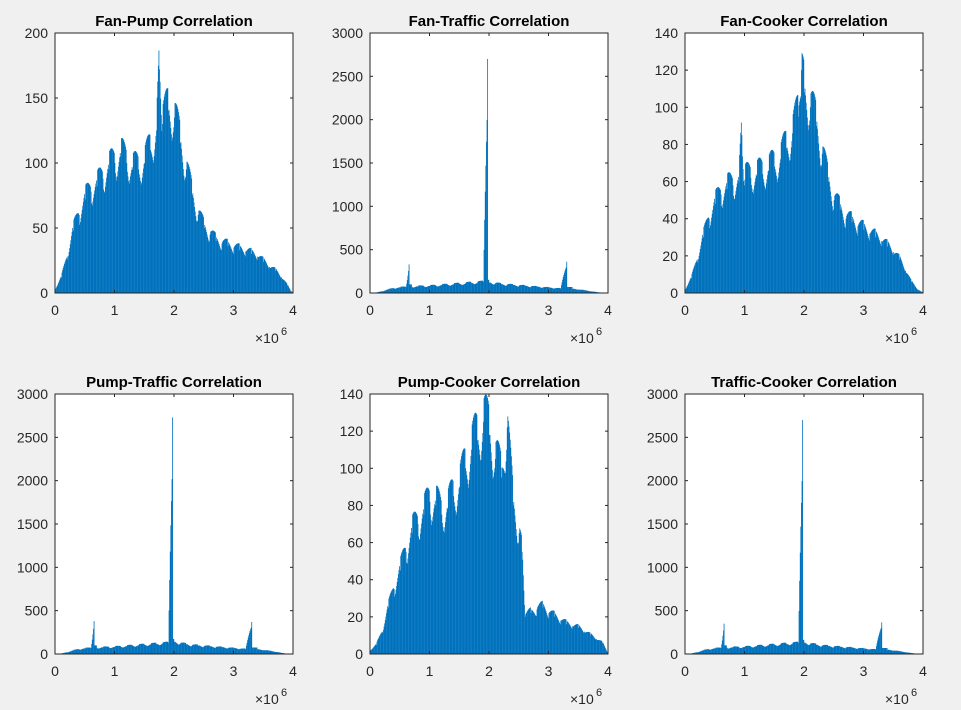  What do you see at coordinates (804, 382) in the screenshot?
I see `chart-title: Traffic-Cooker Correlation` at bounding box center [804, 382].